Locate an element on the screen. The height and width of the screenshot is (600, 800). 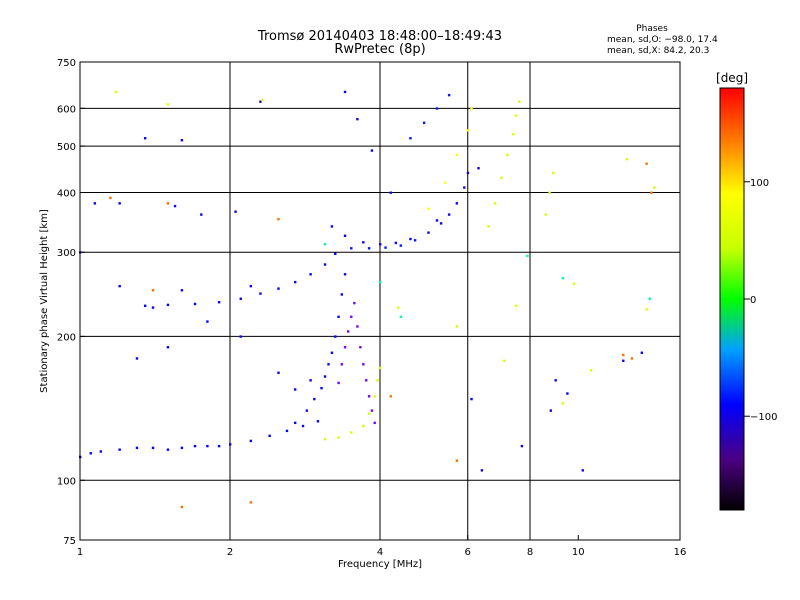
y-tick-label: 200 is located at coordinates (66, 337).